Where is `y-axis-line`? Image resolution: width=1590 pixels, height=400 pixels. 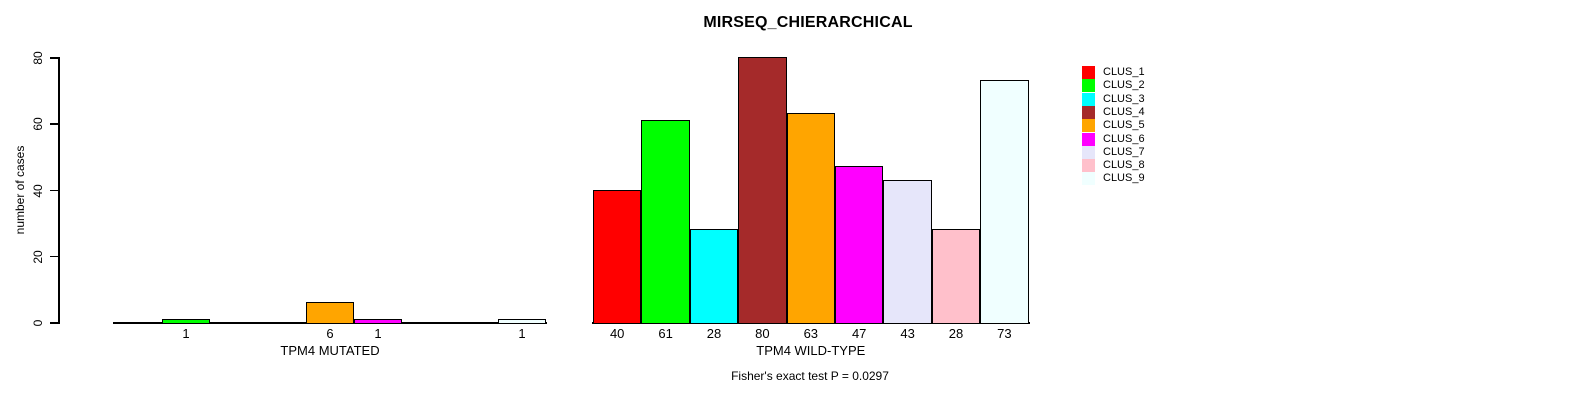 y-axis-line is located at coordinates (59, 190).